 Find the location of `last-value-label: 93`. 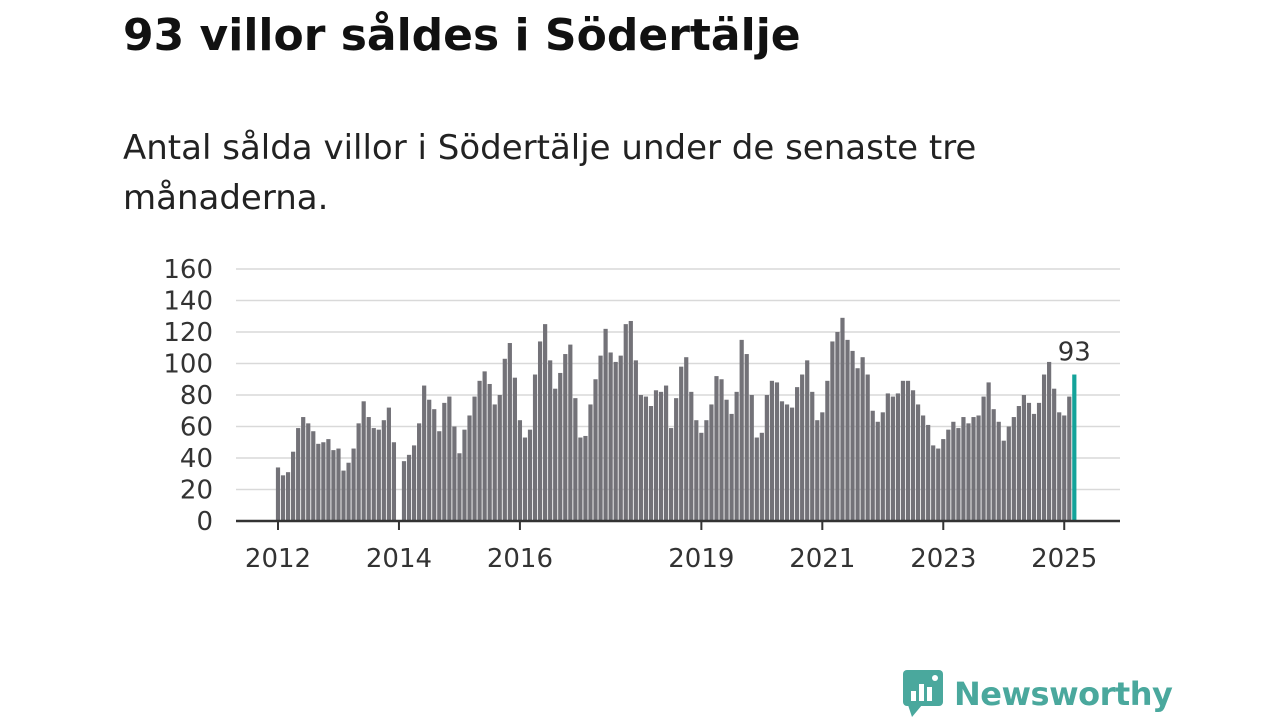

last-value-label: 93 is located at coordinates (1074, 353).